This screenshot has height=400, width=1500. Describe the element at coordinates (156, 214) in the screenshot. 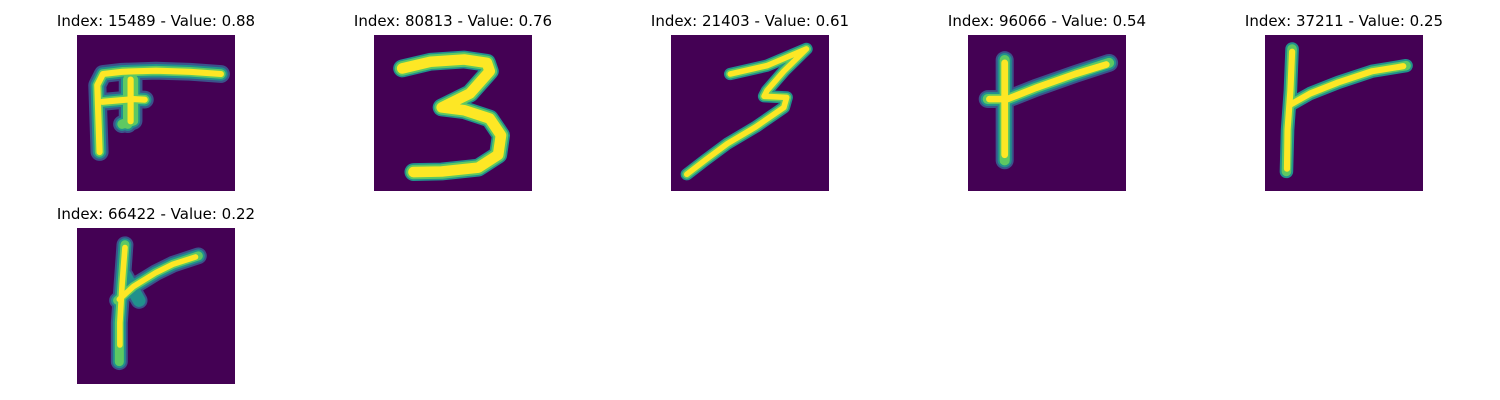

I see `panel-title: Index: 66422 - Value: 0.22` at that location.